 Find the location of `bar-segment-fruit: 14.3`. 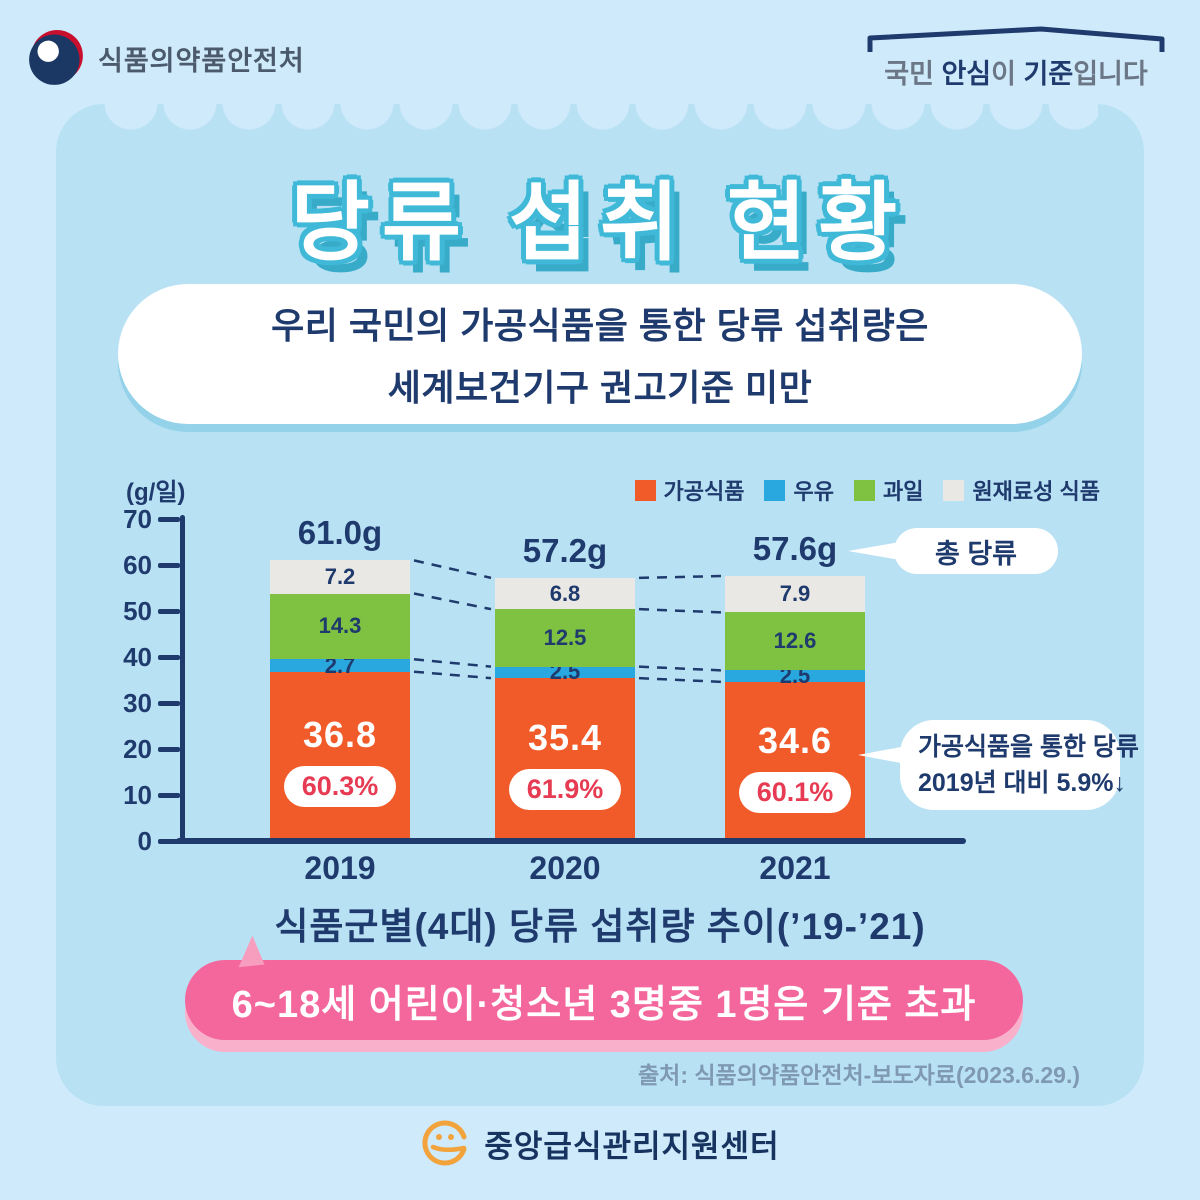

bar-segment-fruit: 14.3 is located at coordinates (340, 626).